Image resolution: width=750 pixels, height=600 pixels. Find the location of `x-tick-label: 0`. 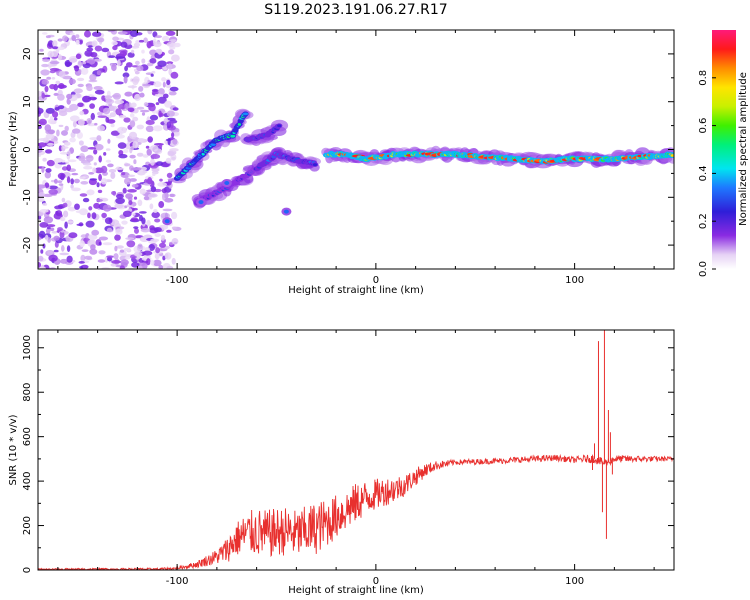

x-tick-label: 0 is located at coordinates (376, 280).